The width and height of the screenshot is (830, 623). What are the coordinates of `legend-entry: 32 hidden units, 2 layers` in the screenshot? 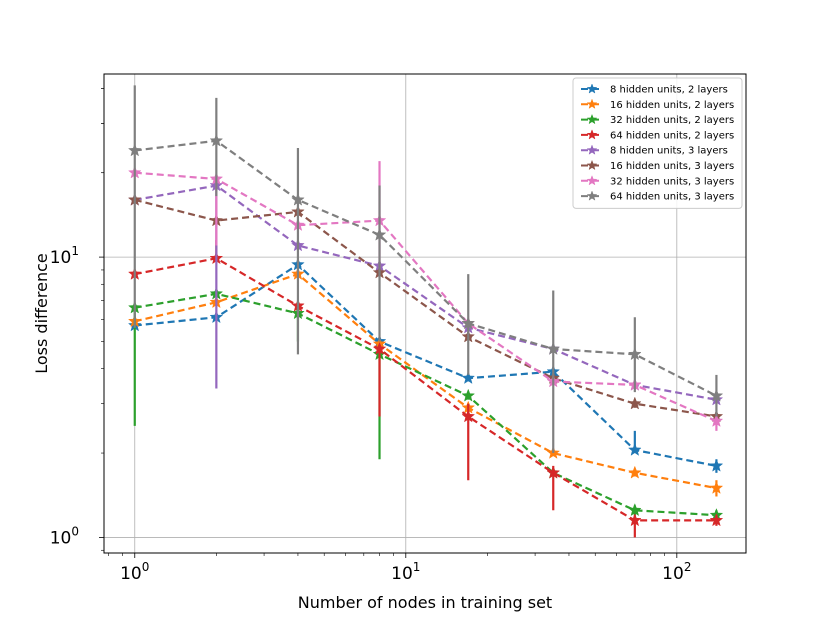 It's located at (657, 119).